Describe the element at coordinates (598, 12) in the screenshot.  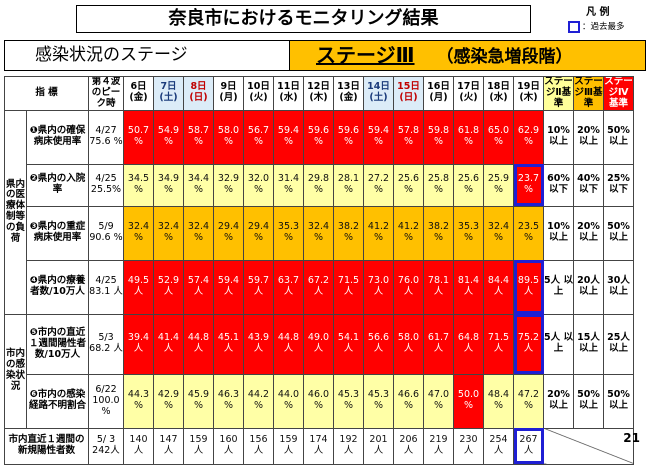
I see `legend-title: 凡 例` at that location.